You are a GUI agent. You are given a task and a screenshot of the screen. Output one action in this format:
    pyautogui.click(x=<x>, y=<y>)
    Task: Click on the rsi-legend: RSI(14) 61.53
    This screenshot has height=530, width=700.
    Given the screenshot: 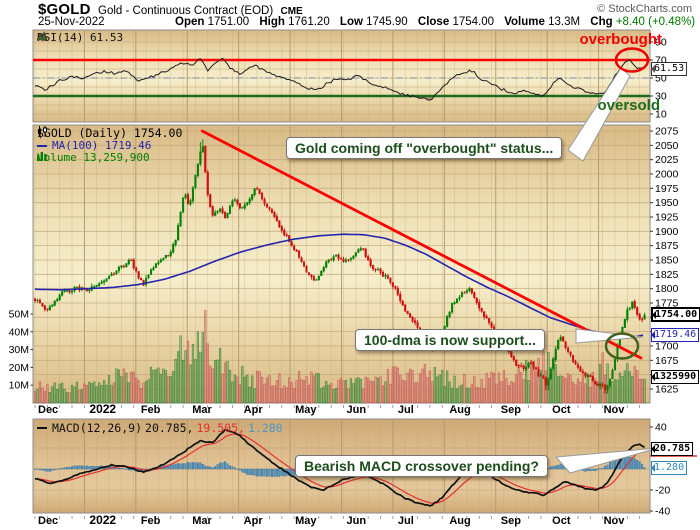 What is the action you would take?
    pyautogui.click(x=80, y=37)
    